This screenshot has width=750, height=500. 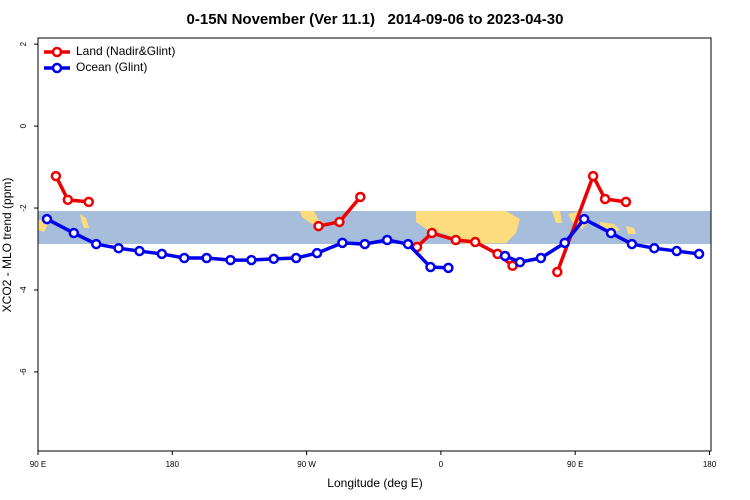 I want to click on map-band, so click(x=374, y=227).